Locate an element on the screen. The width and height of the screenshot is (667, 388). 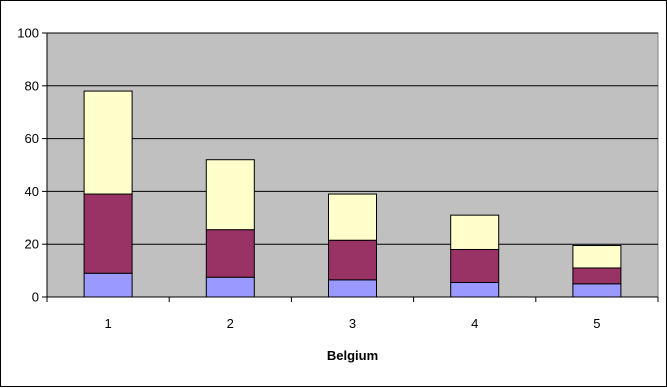
bar-segment-cat1-series2 is located at coordinates (108, 233).